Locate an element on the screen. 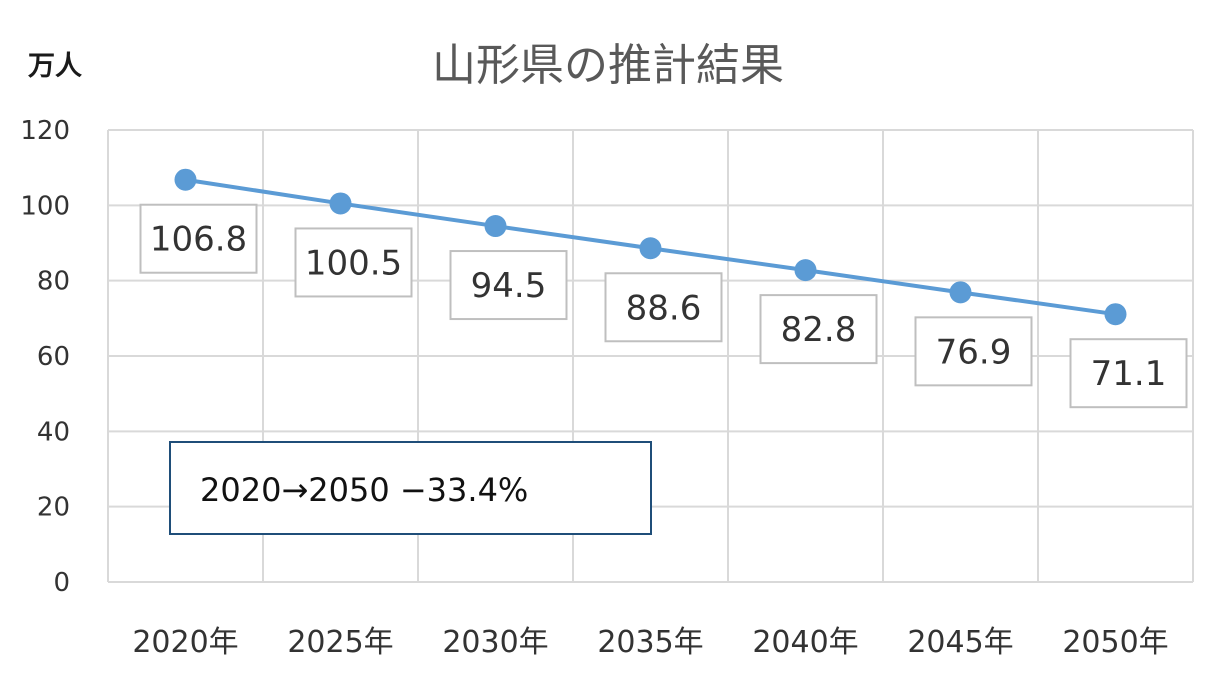 The height and width of the screenshot is (677, 1216). y-tick-label: 0 is located at coordinates (61, 583).